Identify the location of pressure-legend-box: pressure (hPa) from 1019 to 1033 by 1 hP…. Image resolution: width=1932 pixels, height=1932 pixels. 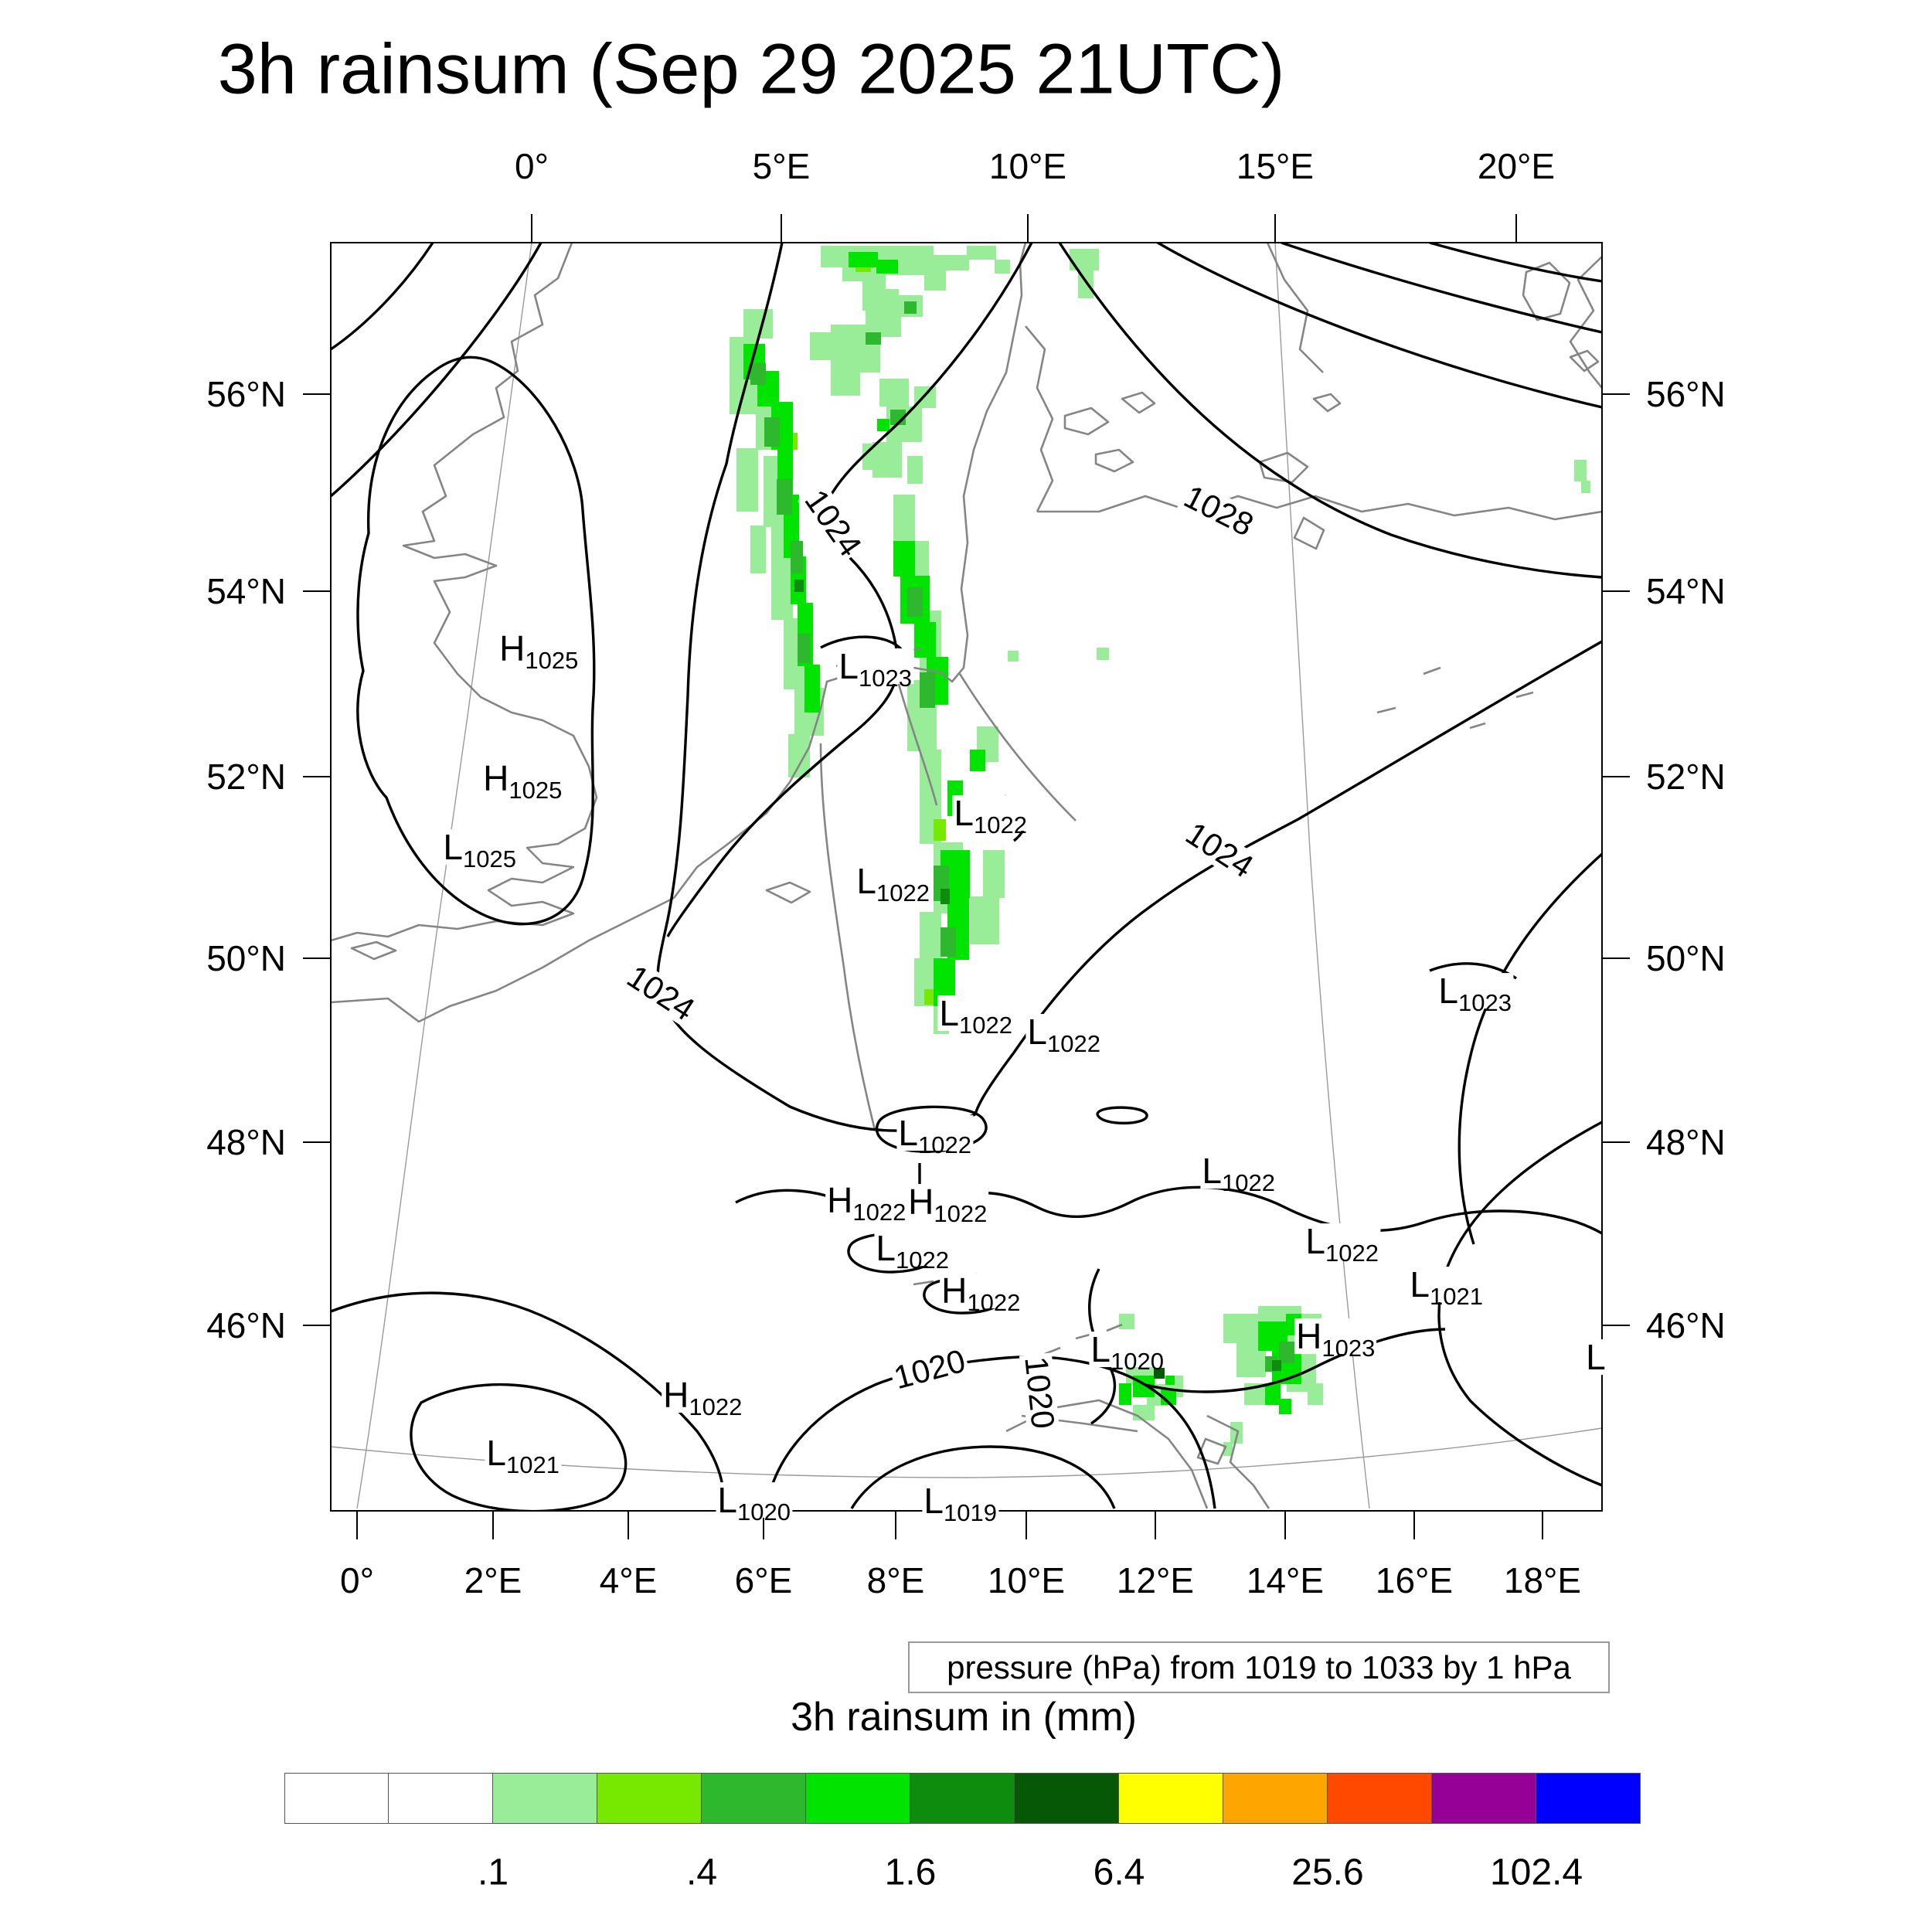
(1259, 1667).